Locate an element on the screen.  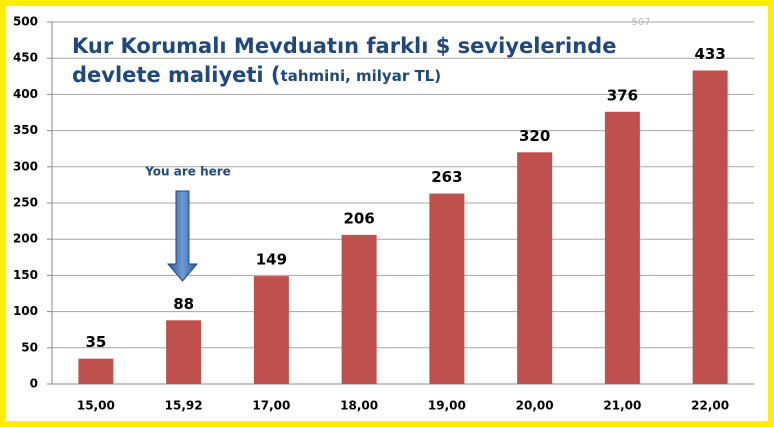
value-label: 149 is located at coordinates (271, 260).